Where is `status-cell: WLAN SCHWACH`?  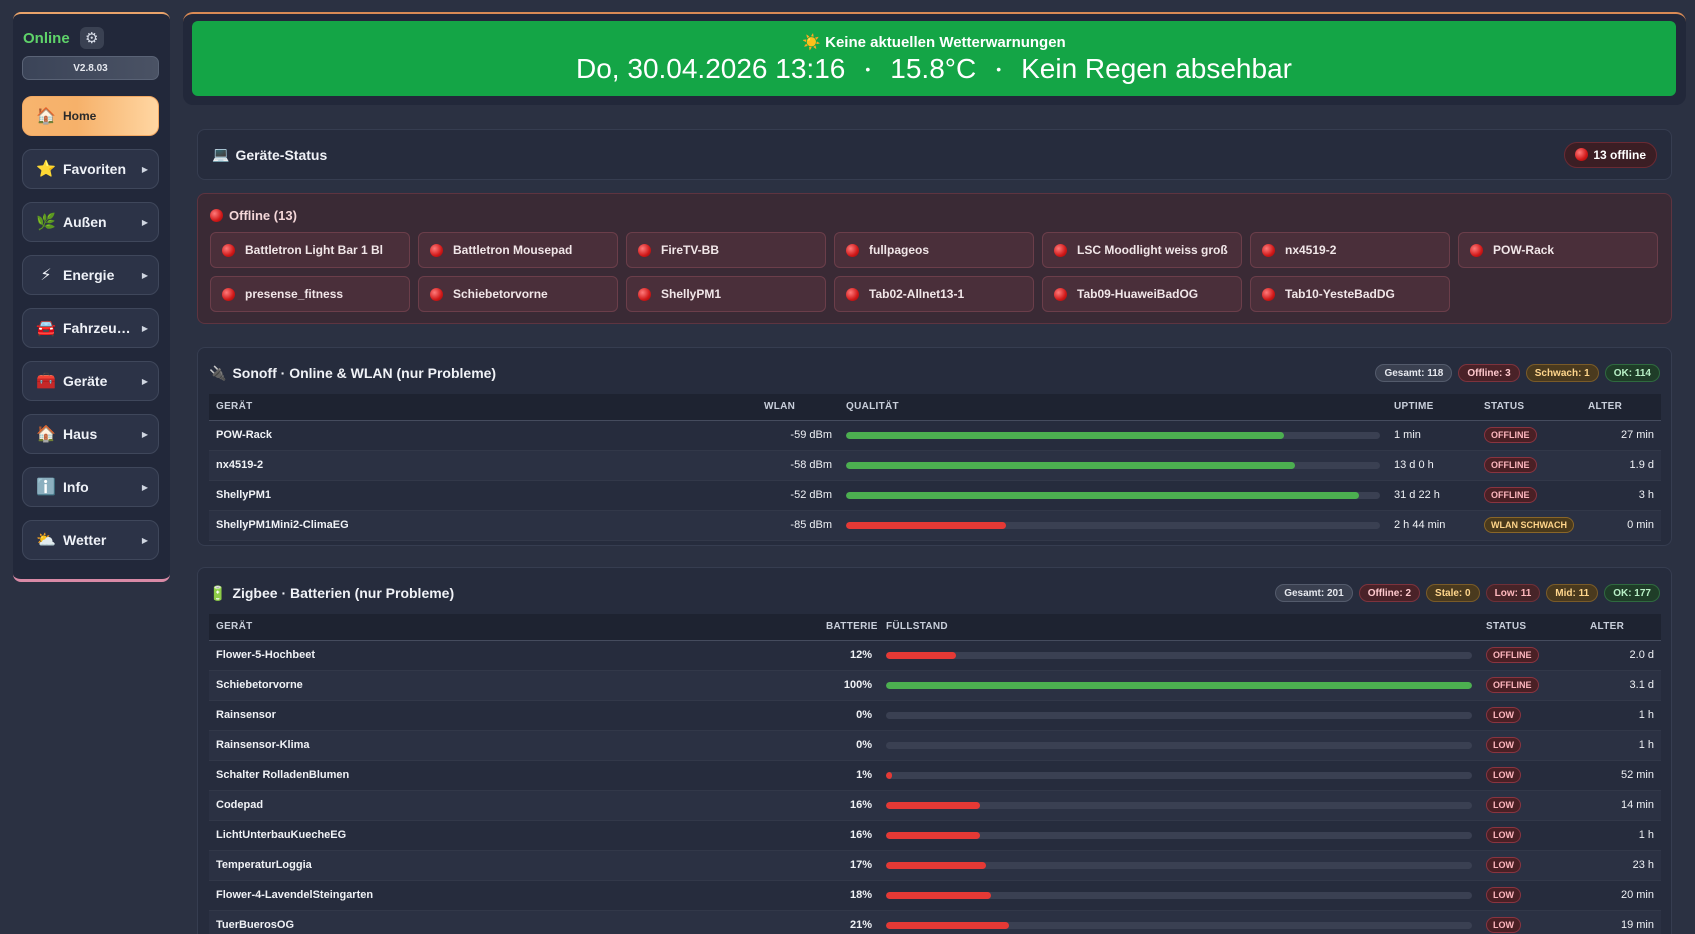
status-cell: WLAN SCHWACH is located at coordinates (1529, 525).